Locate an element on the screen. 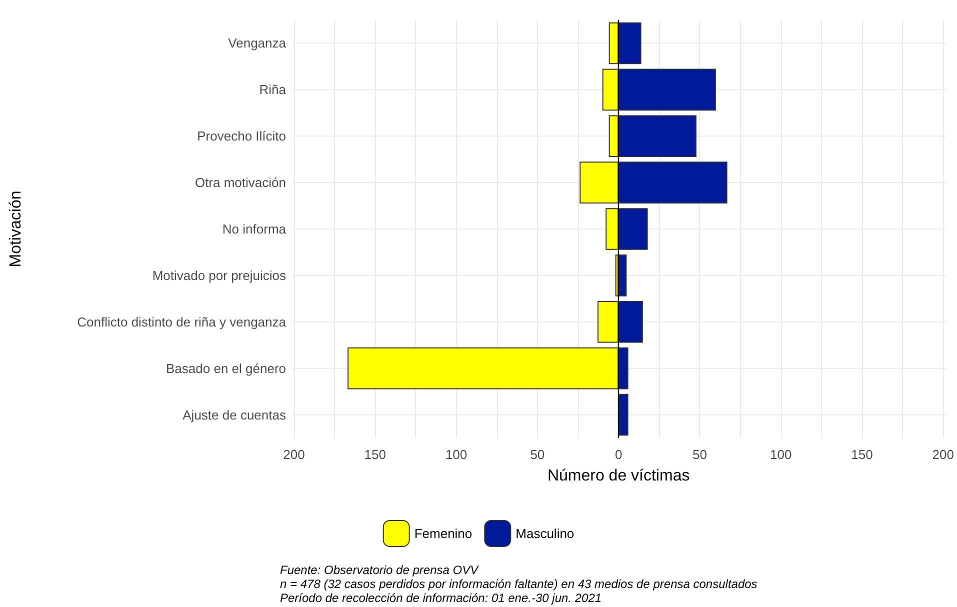 The height and width of the screenshot is (607, 957). source-note: Fuente: Observatorio de prensa OVV is located at coordinates (380, 570).